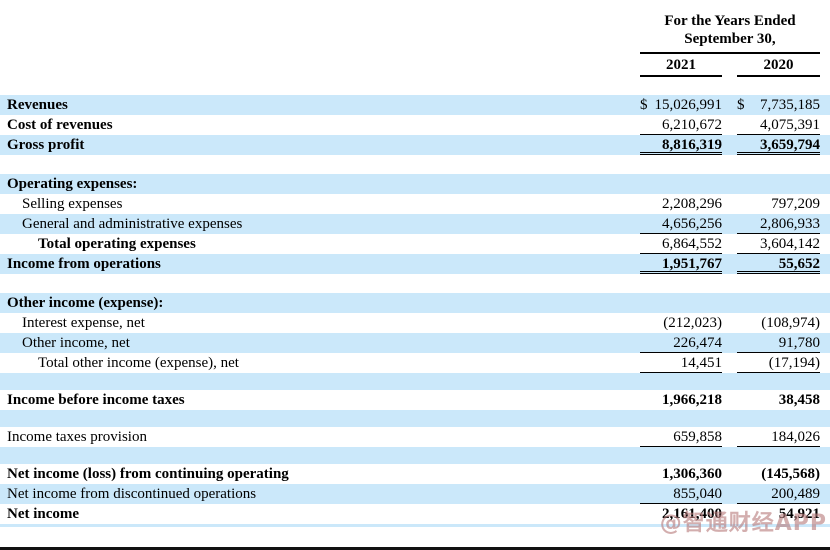 The image size is (830, 550). What do you see at coordinates (794, 363) in the screenshot?
I see `value-number: (17,194)` at bounding box center [794, 363].